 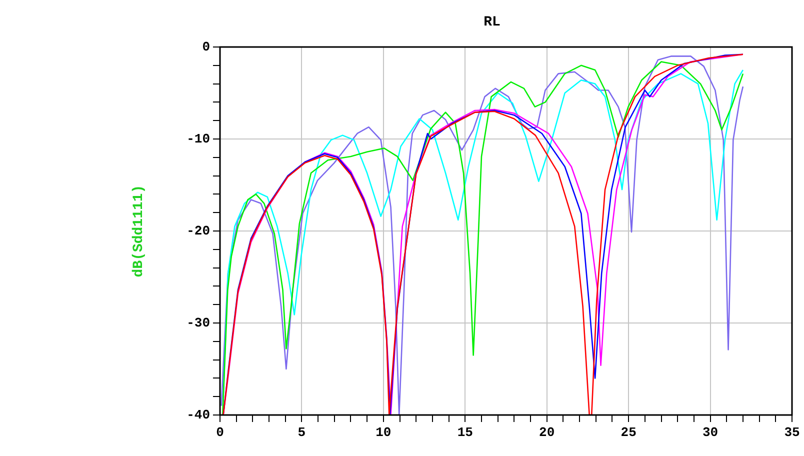 I want to click on y-tick-label: -30, so click(x=198, y=322).